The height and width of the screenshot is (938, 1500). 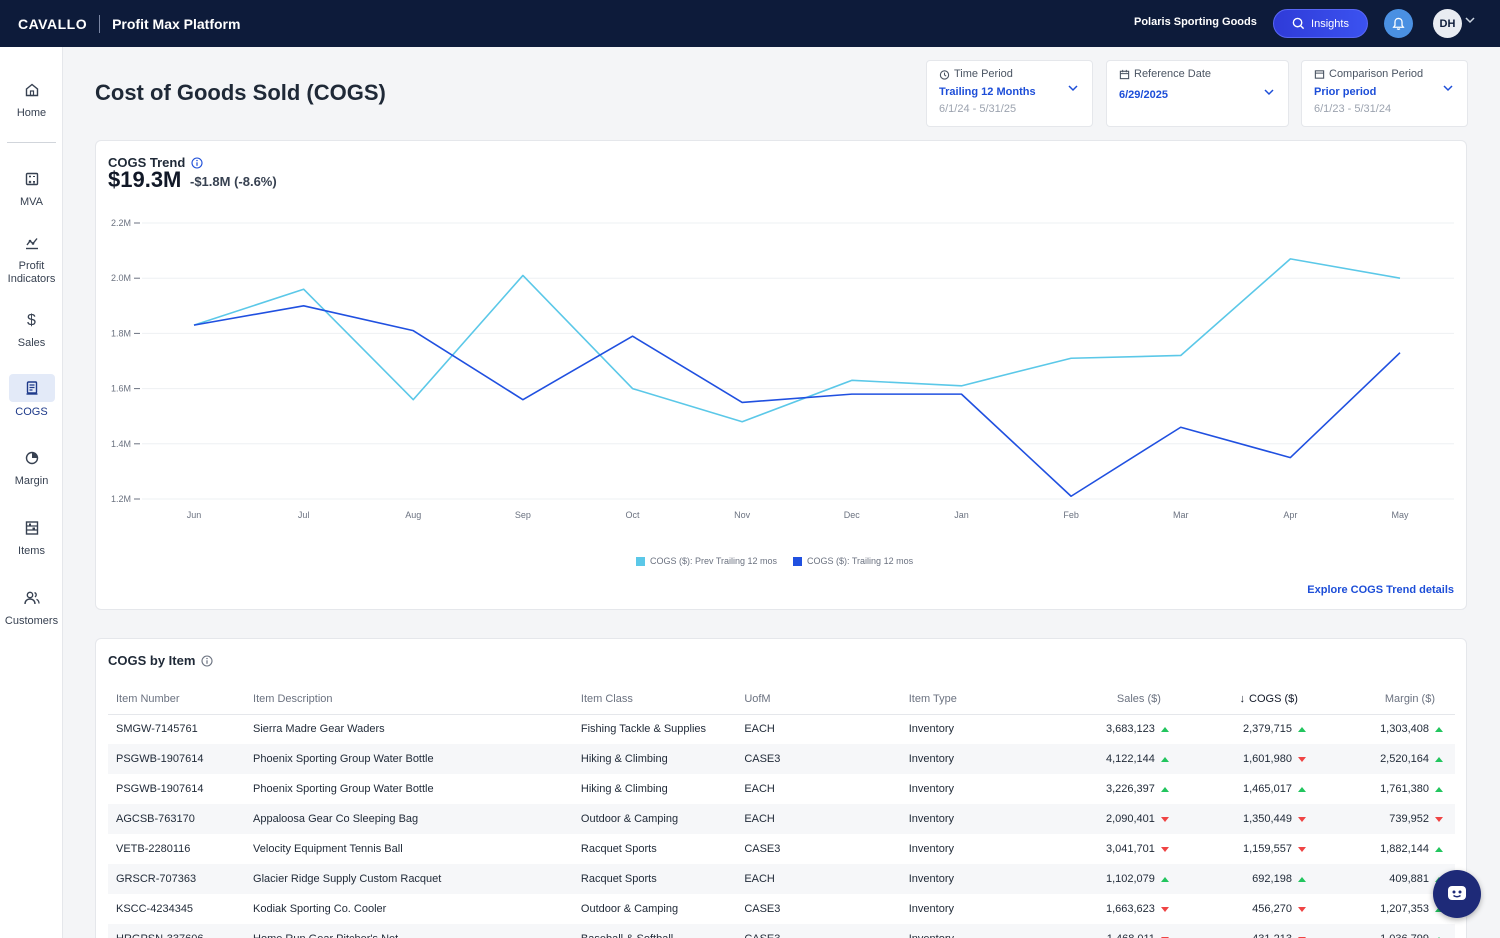 What do you see at coordinates (147, 162) in the screenshot?
I see `cogs-trend-title-text: COGS Trend` at bounding box center [147, 162].